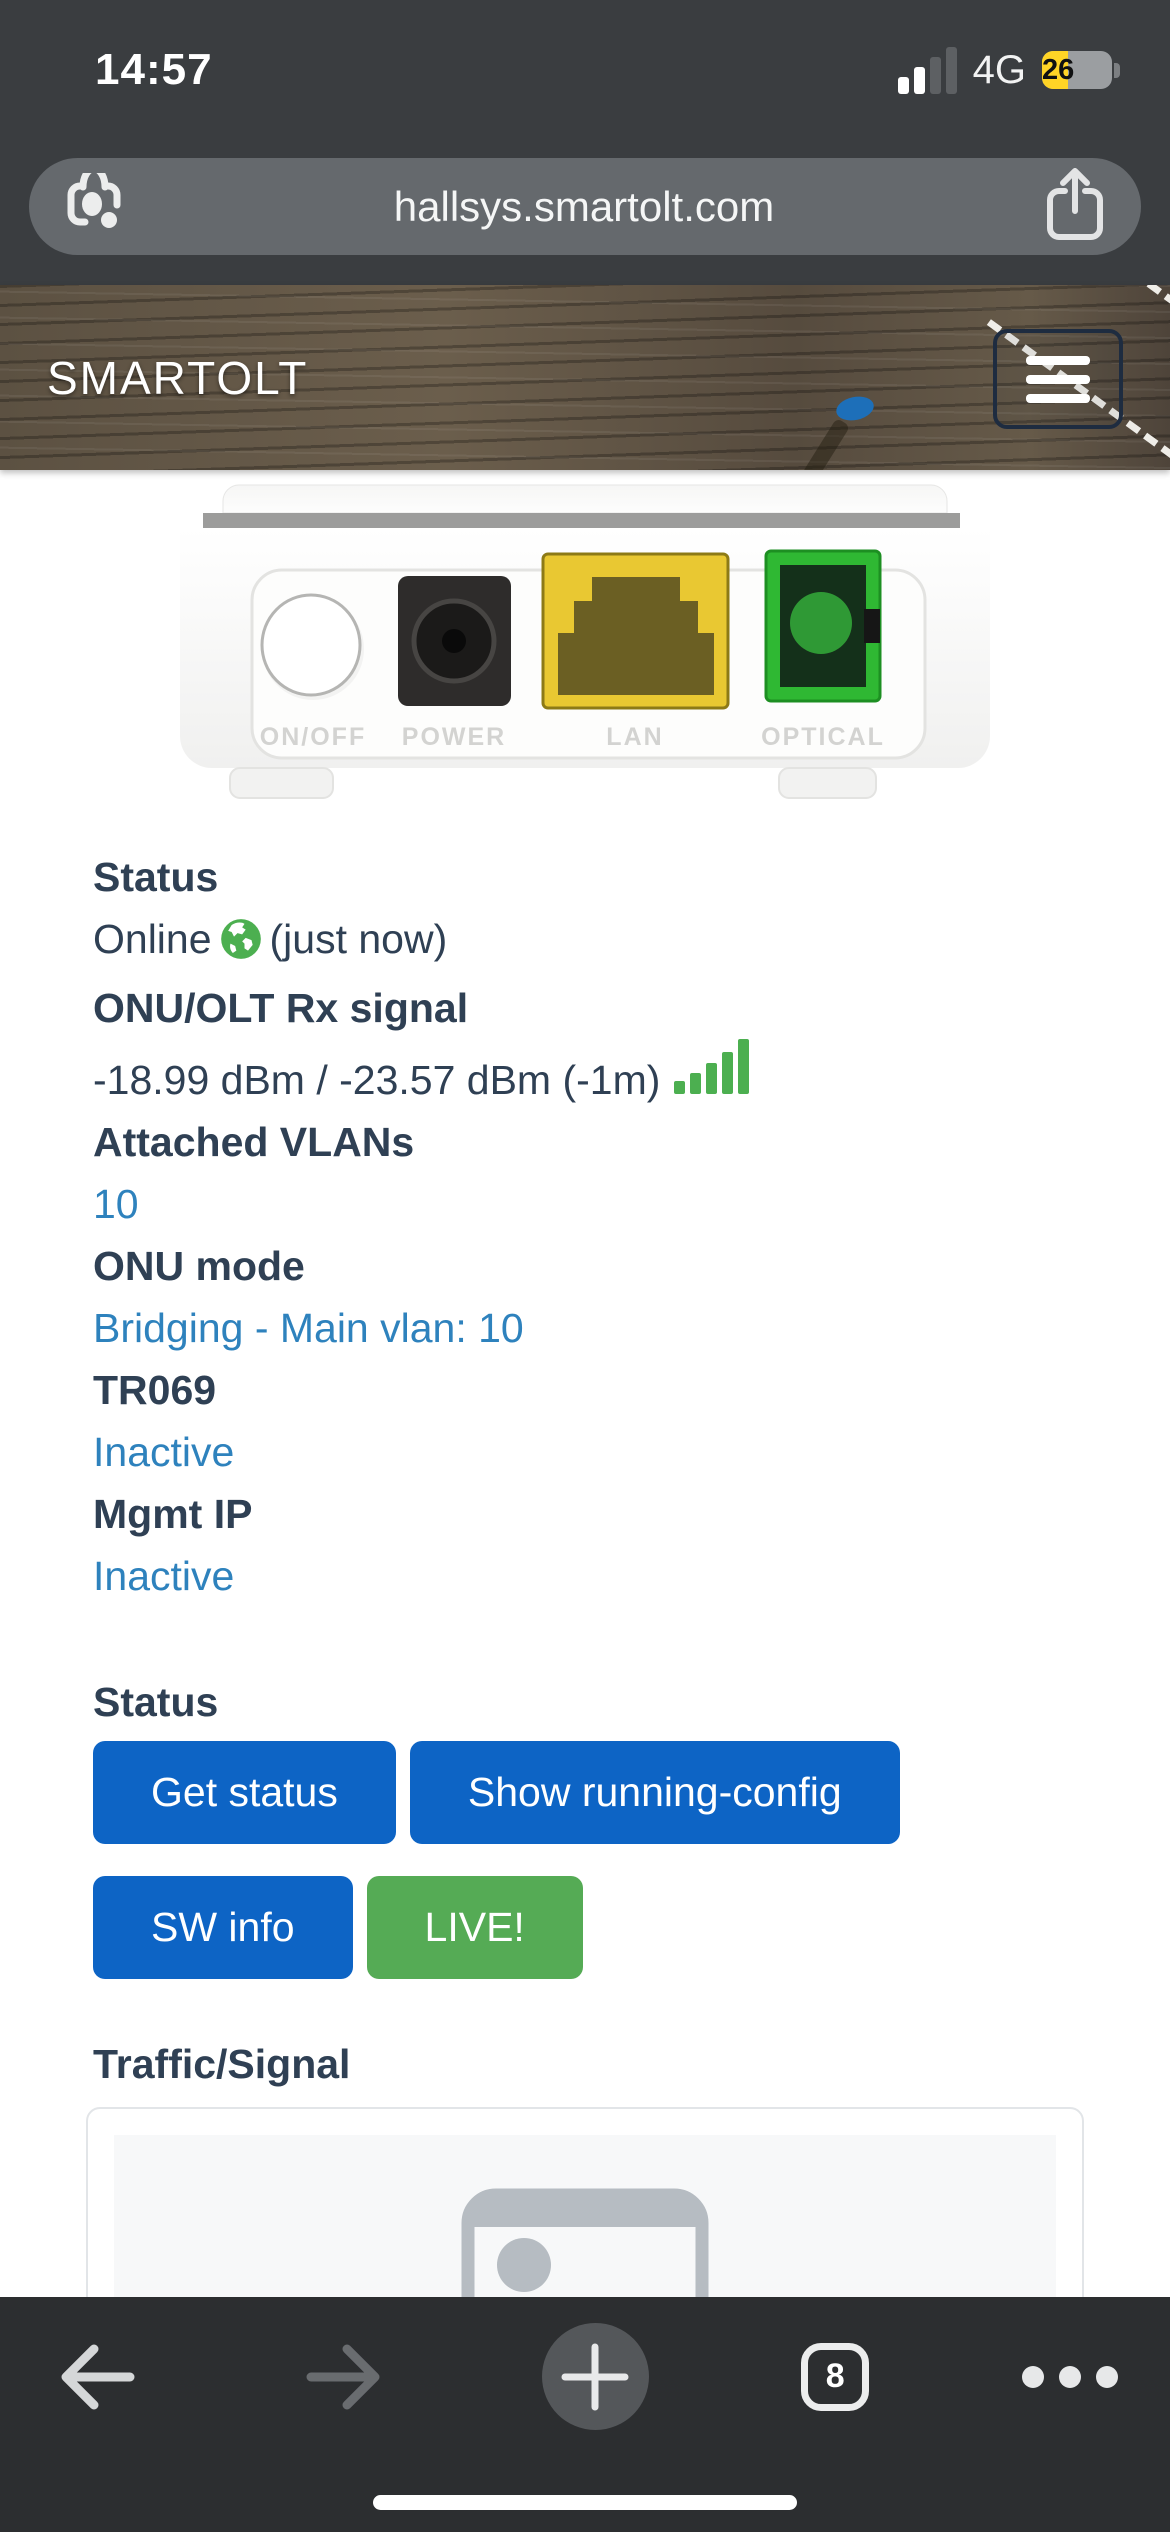  What do you see at coordinates (154, 69) in the screenshot?
I see `clock: 14:57` at bounding box center [154, 69].